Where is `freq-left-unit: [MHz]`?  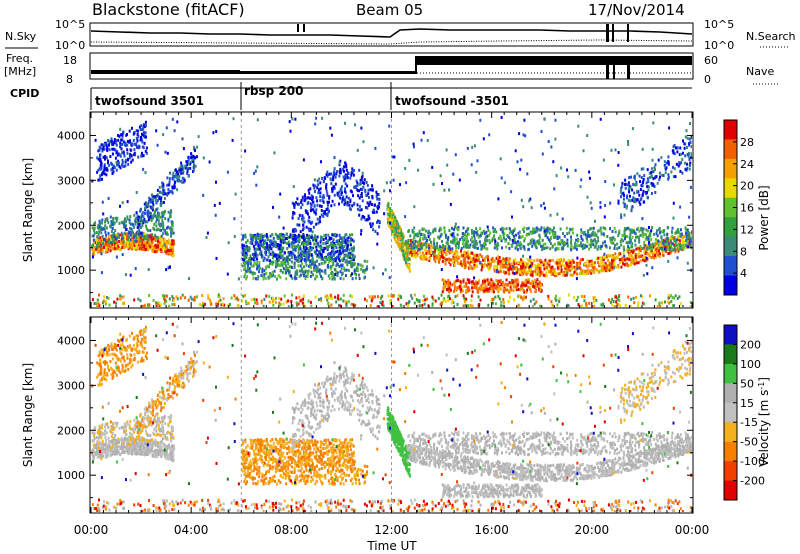 freq-left-unit: [MHz] is located at coordinates (20, 71).